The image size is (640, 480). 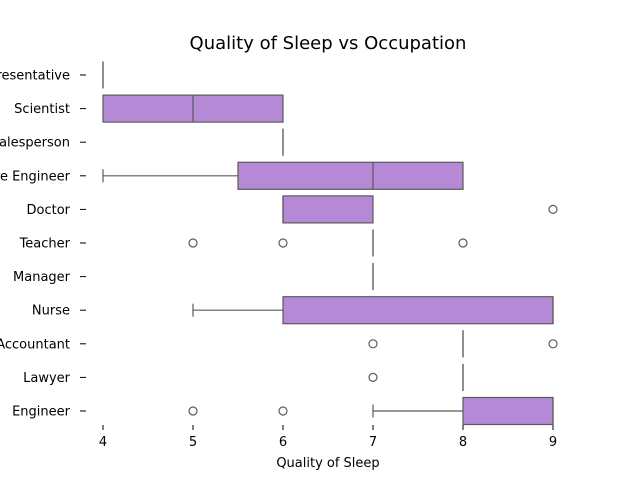 I want to click on x-tick-label: 7, so click(x=373, y=442).